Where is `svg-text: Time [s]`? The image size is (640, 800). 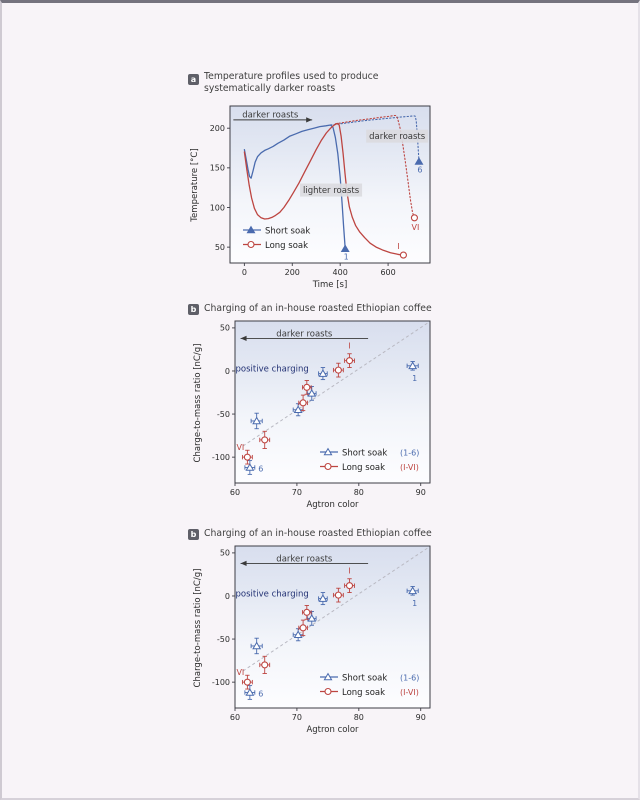
svg-text: Time [s] is located at coordinates (330, 285).